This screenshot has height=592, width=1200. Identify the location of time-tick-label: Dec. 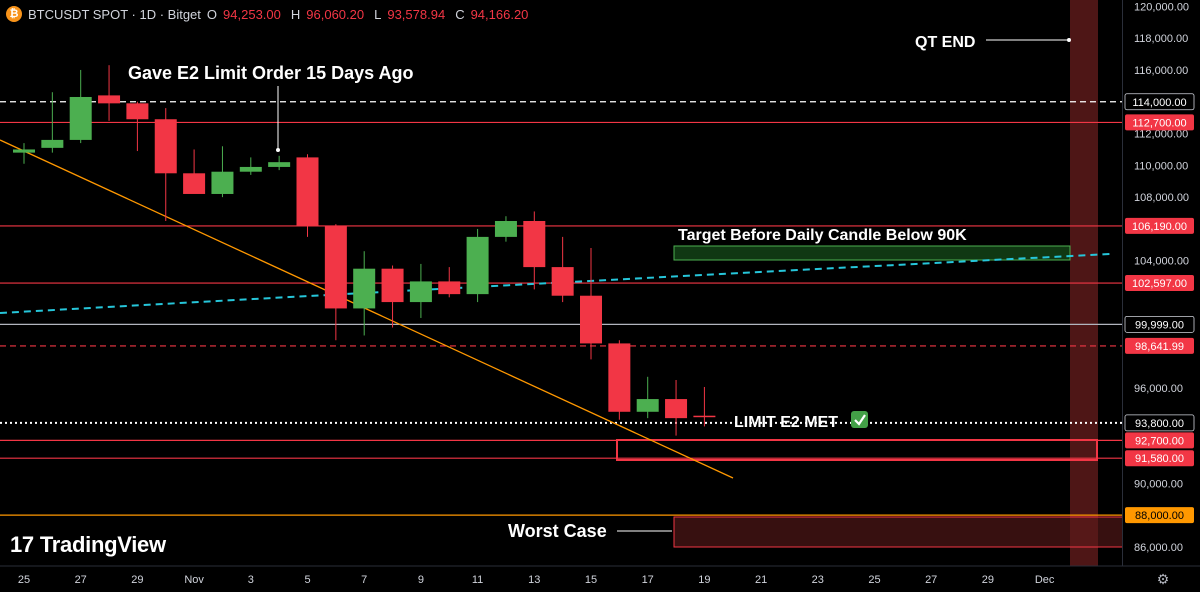
(1045, 580).